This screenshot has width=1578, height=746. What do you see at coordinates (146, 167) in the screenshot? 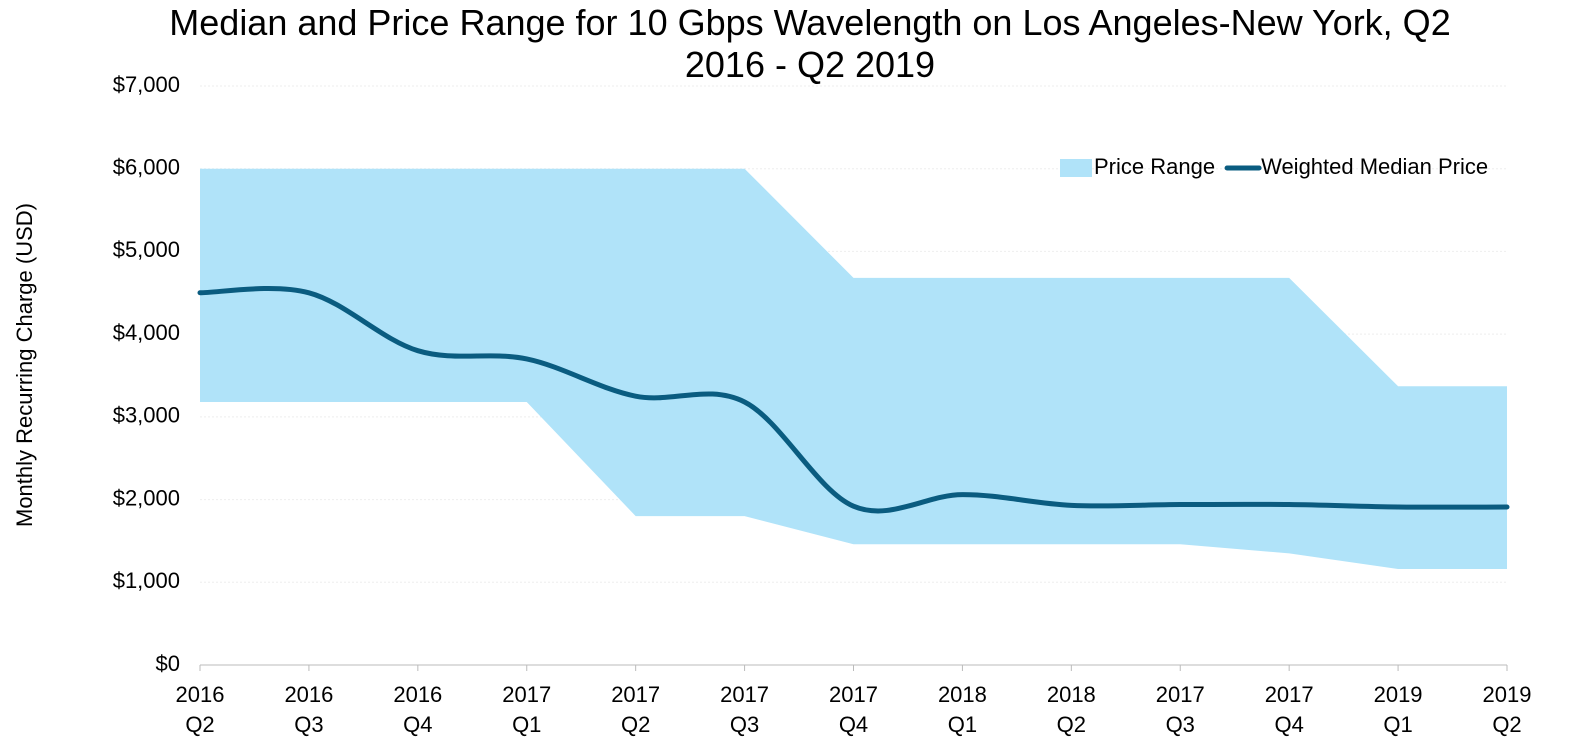
I see `y-tick-label: $6,000` at bounding box center [146, 167].